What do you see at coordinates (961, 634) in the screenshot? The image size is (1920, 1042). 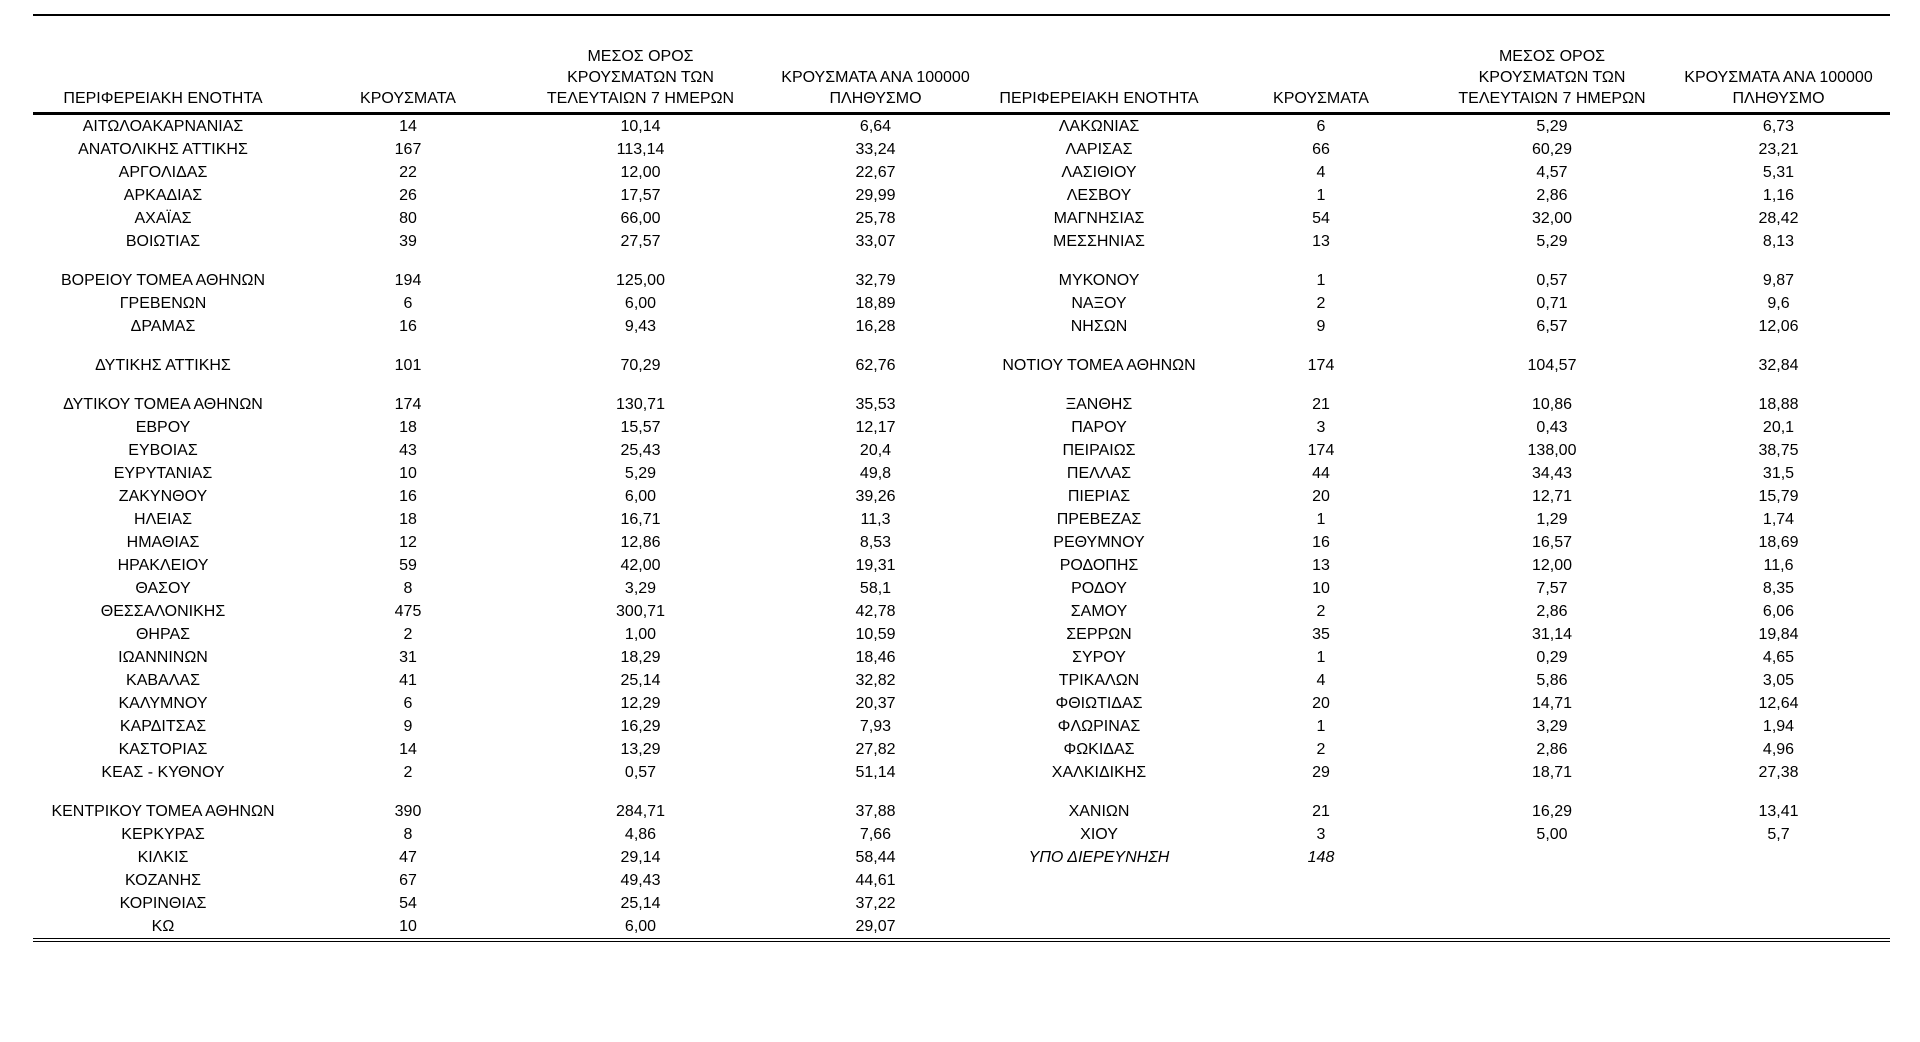 I see `table-row: ΘΗΡΑΣ 2 1,00 10,59 ΣΕΡΡΩΝ 35 31,14 19,84` at bounding box center [961, 634].